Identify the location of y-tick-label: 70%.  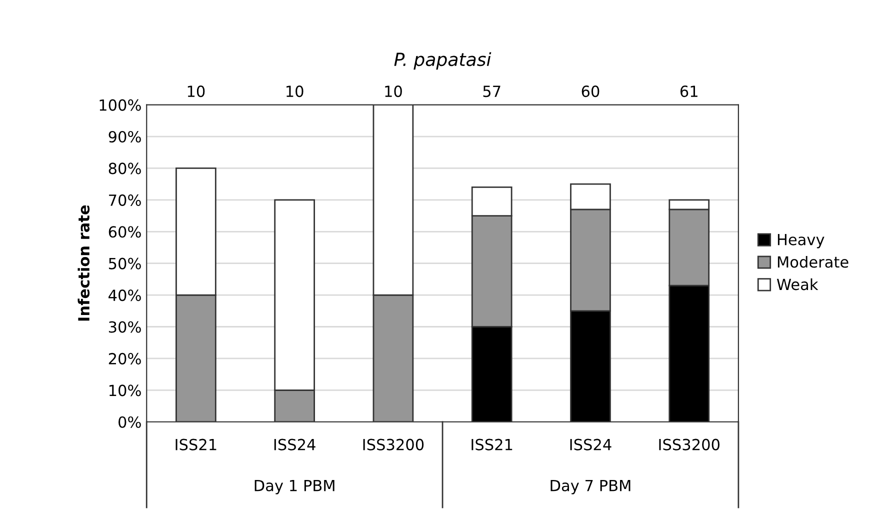
(125, 200).